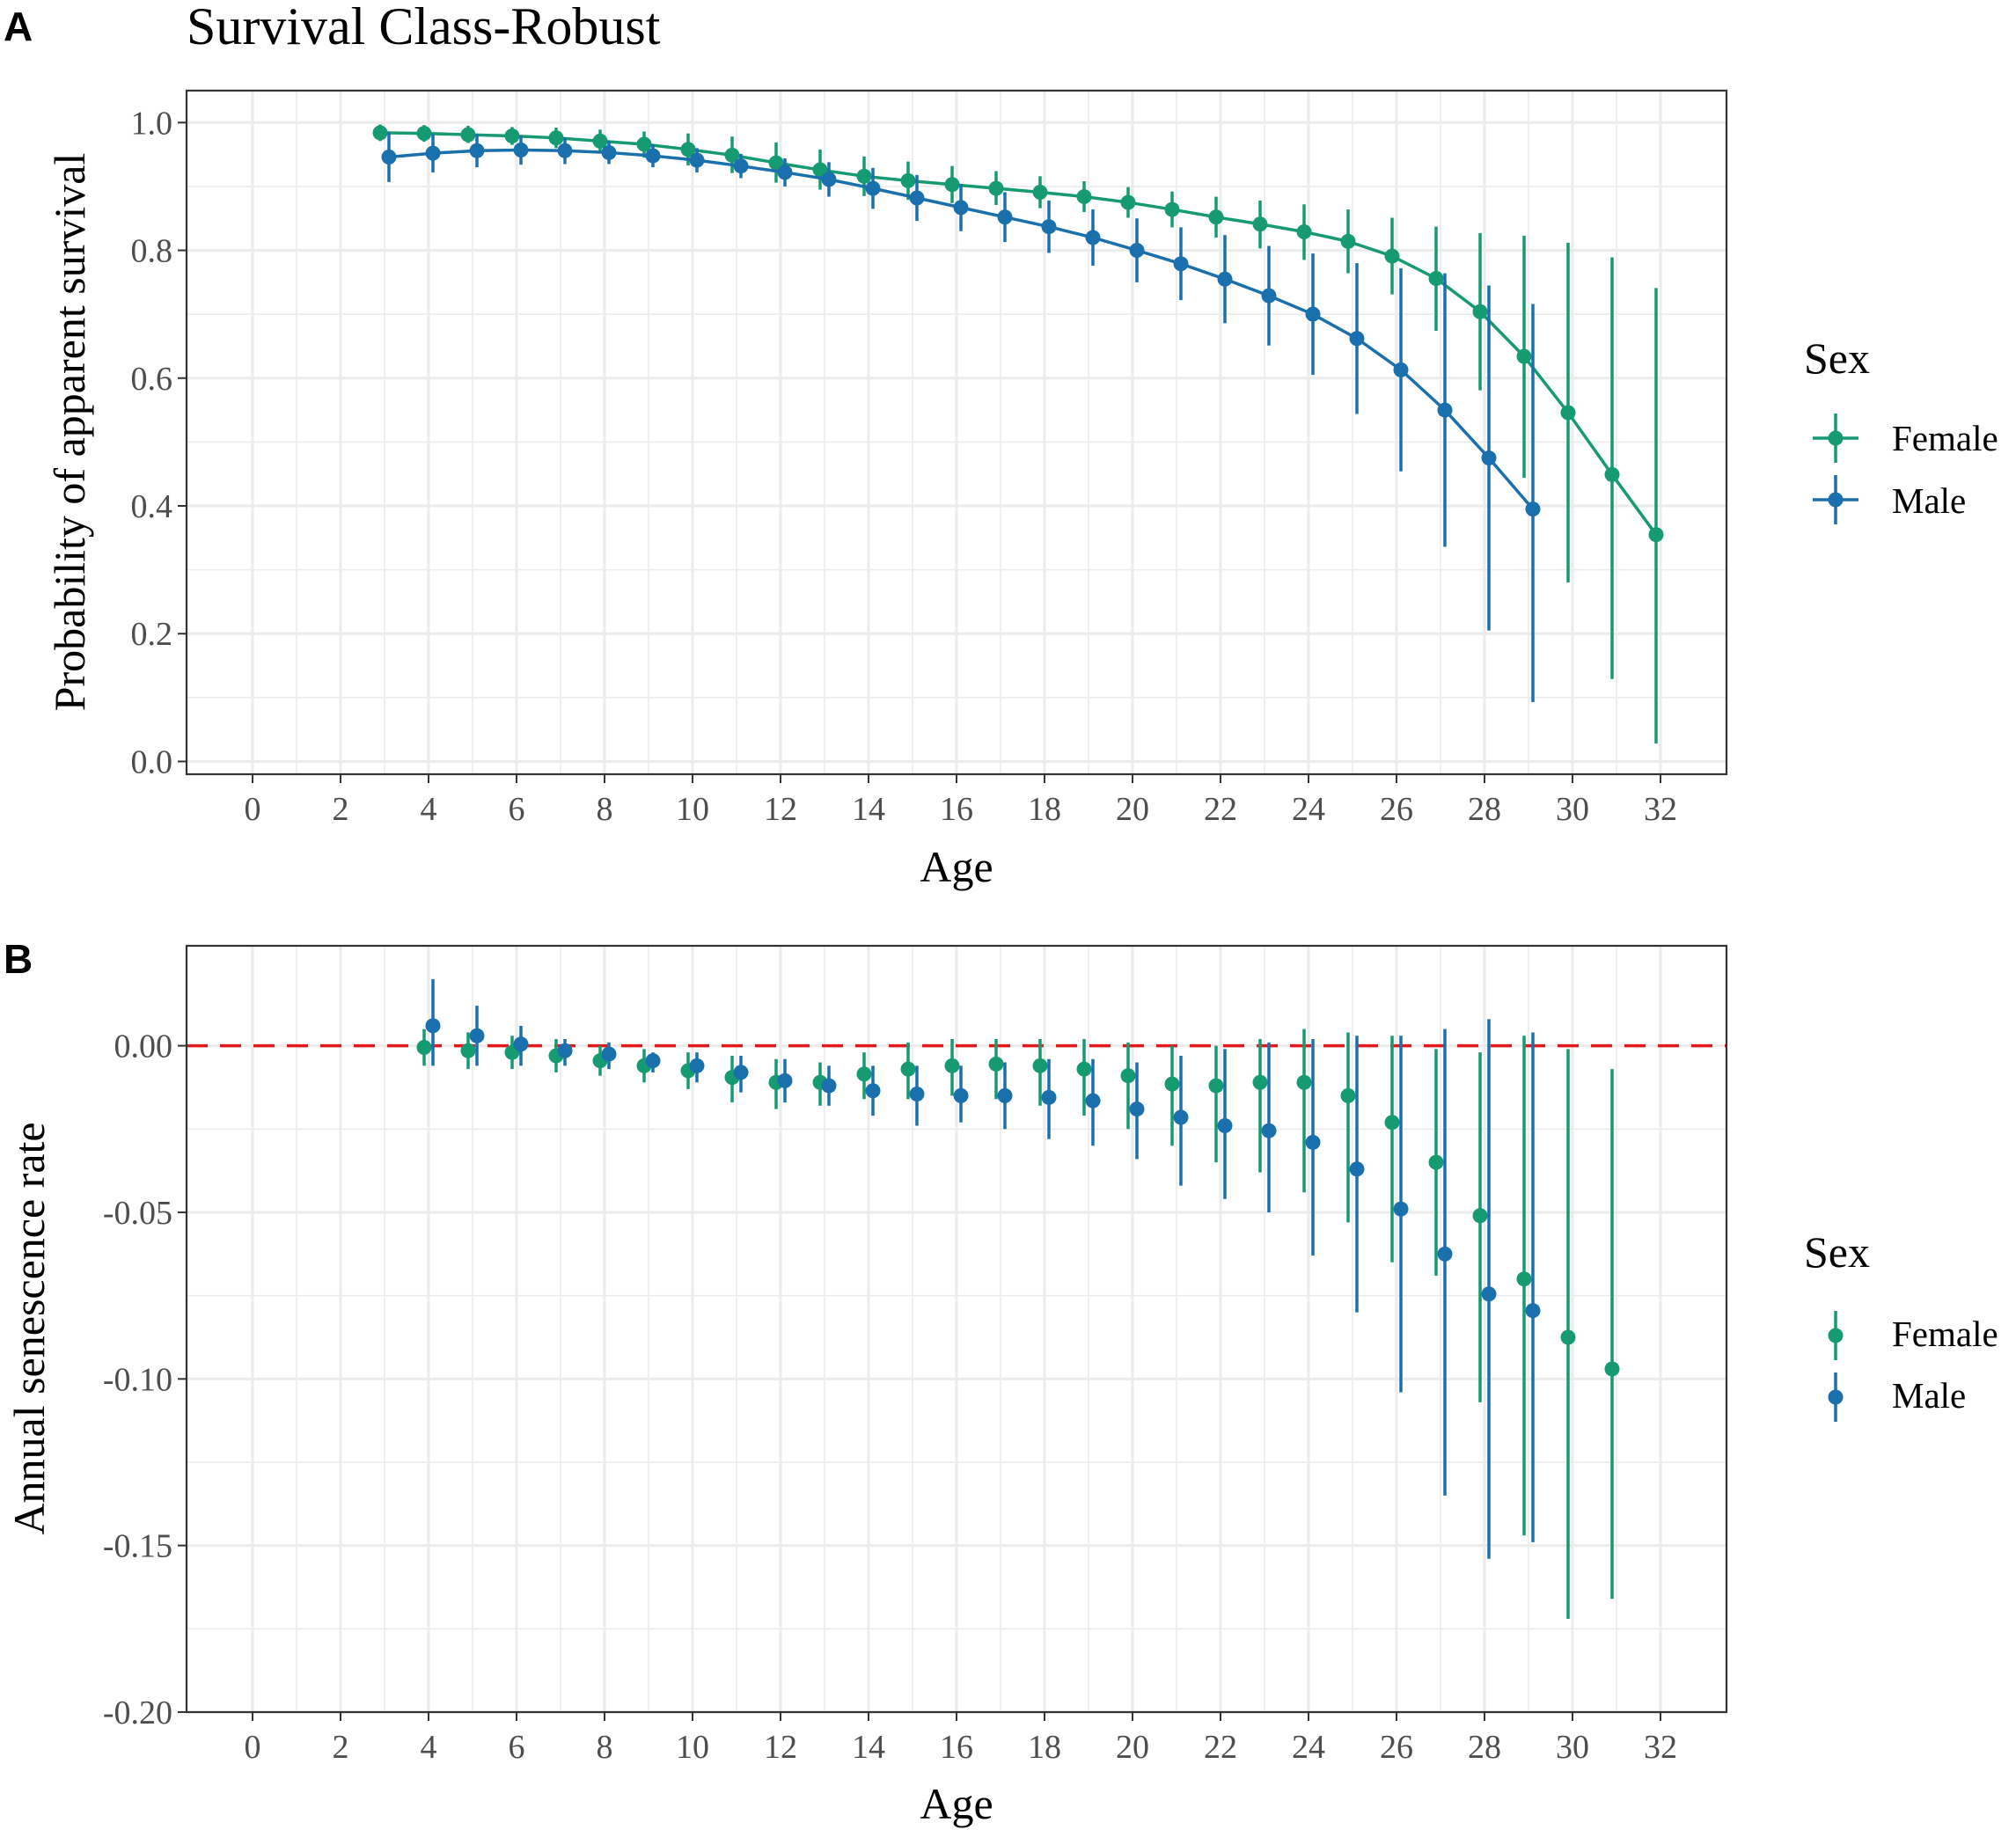 The height and width of the screenshot is (1830, 2016). I want to click on y-tick-label: 0.0, so click(152, 761).